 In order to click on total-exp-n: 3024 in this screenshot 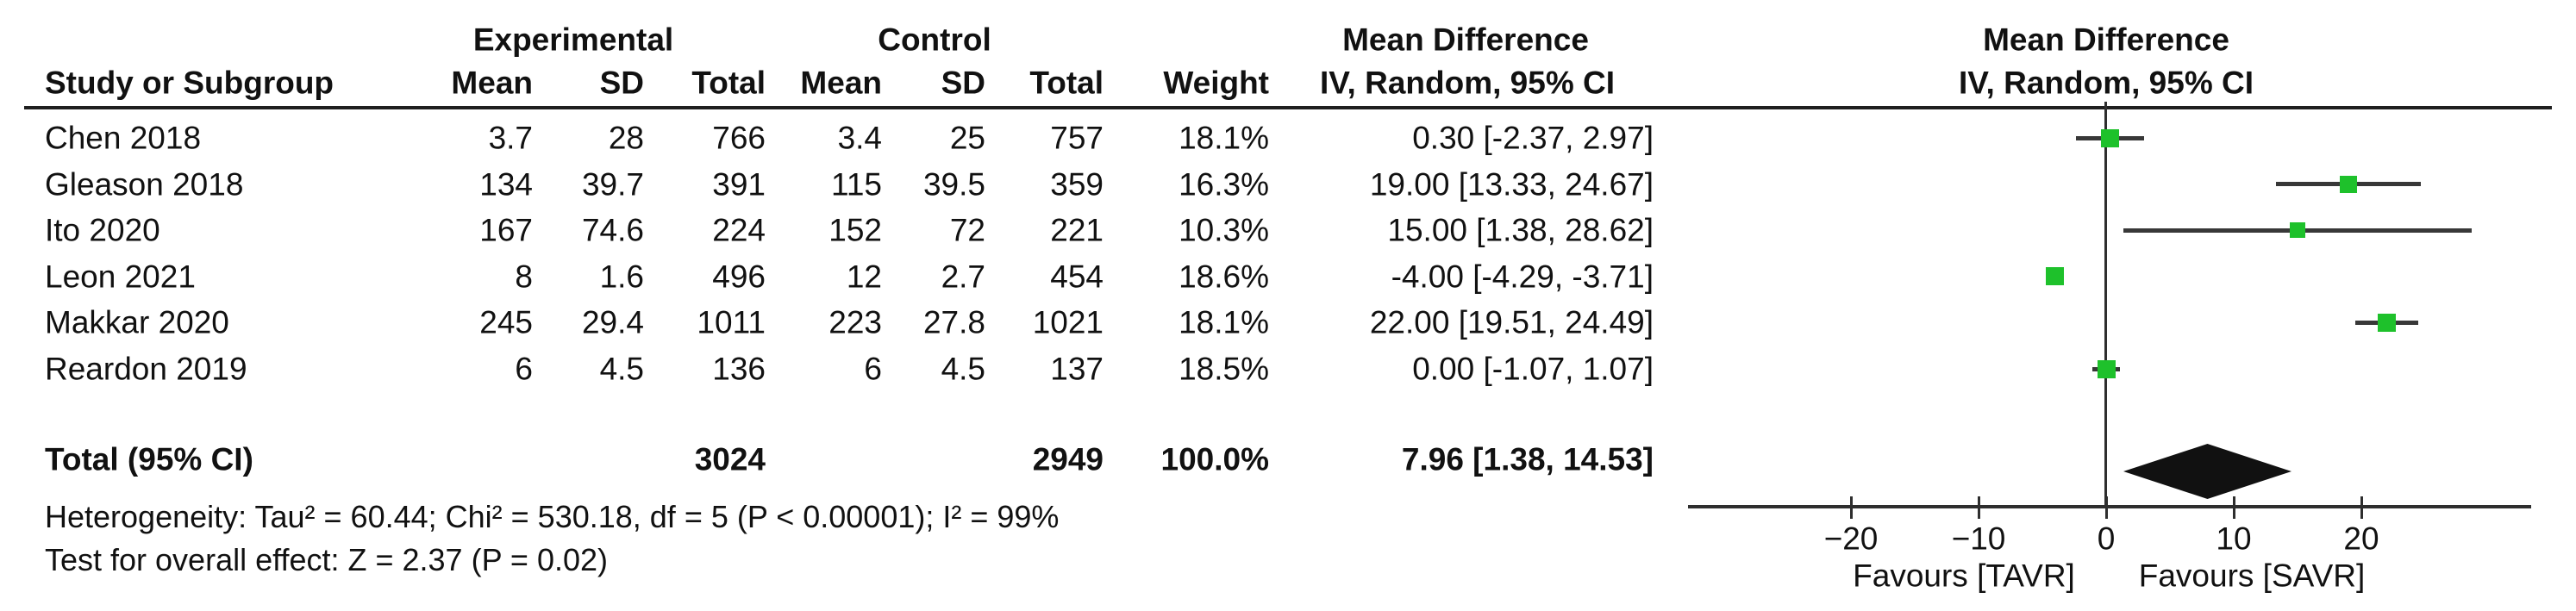, I will do `click(730, 459)`.